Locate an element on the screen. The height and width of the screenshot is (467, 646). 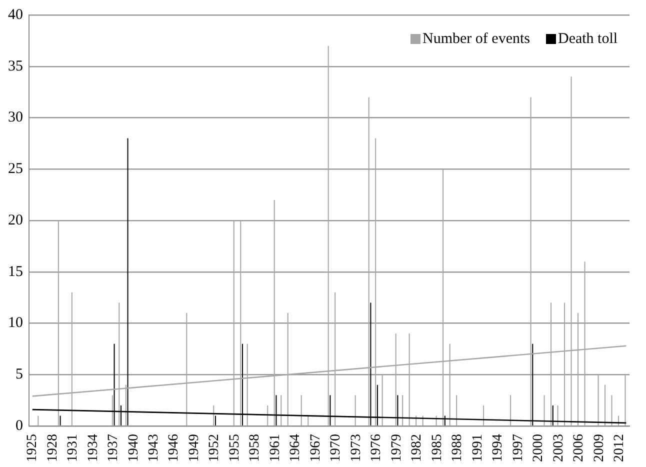
x-tick-label: 1925 is located at coordinates (32, 448).